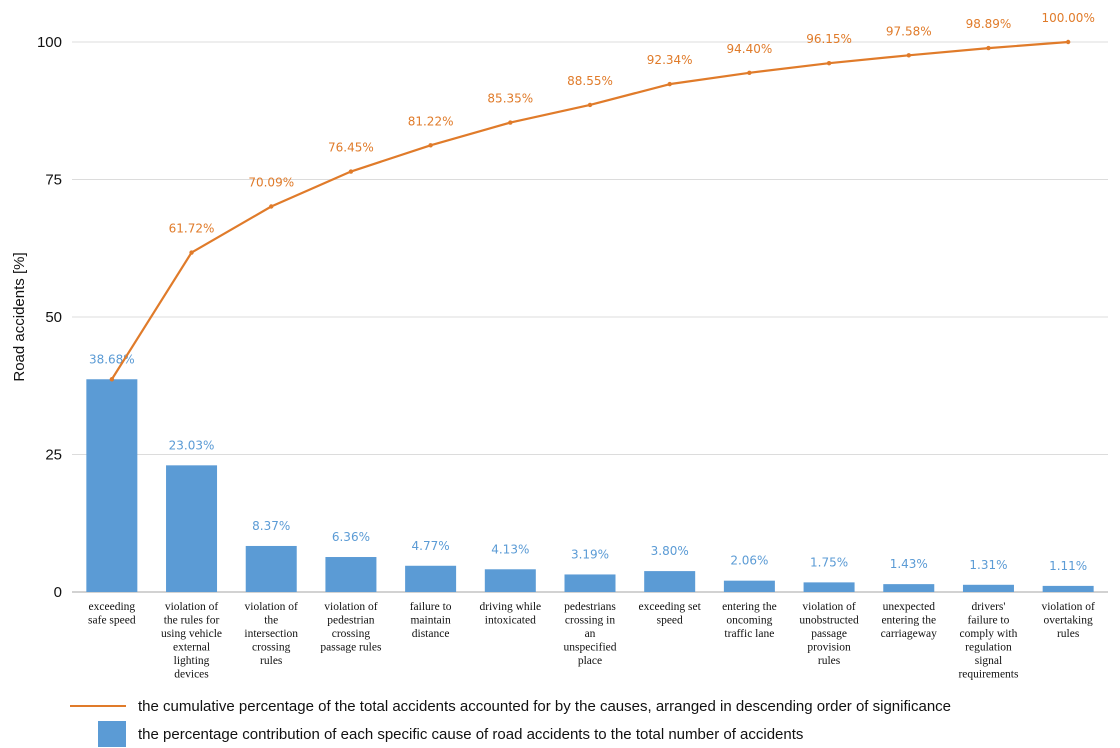 The width and height of the screenshot is (1120, 748). Describe the element at coordinates (271, 183) in the screenshot. I see `cumulative-value-label-3: 70.09%` at that location.